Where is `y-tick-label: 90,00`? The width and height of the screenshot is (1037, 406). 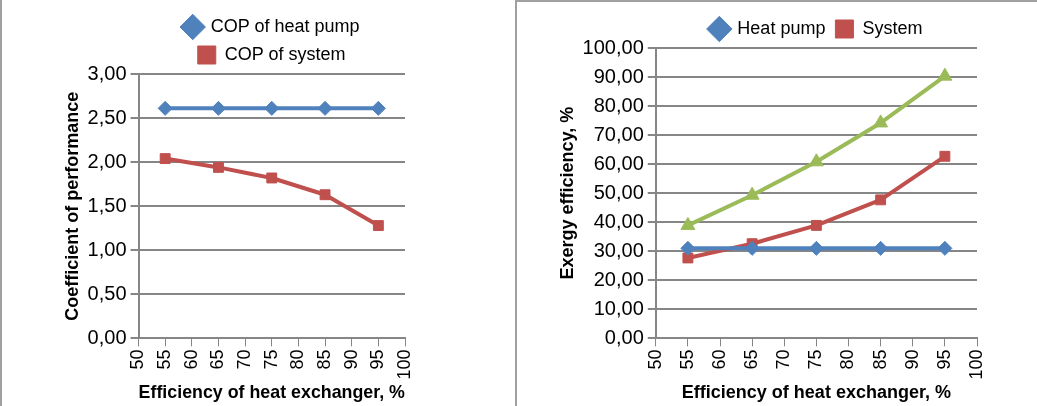
y-tick-label: 90,00 is located at coordinates (618, 75).